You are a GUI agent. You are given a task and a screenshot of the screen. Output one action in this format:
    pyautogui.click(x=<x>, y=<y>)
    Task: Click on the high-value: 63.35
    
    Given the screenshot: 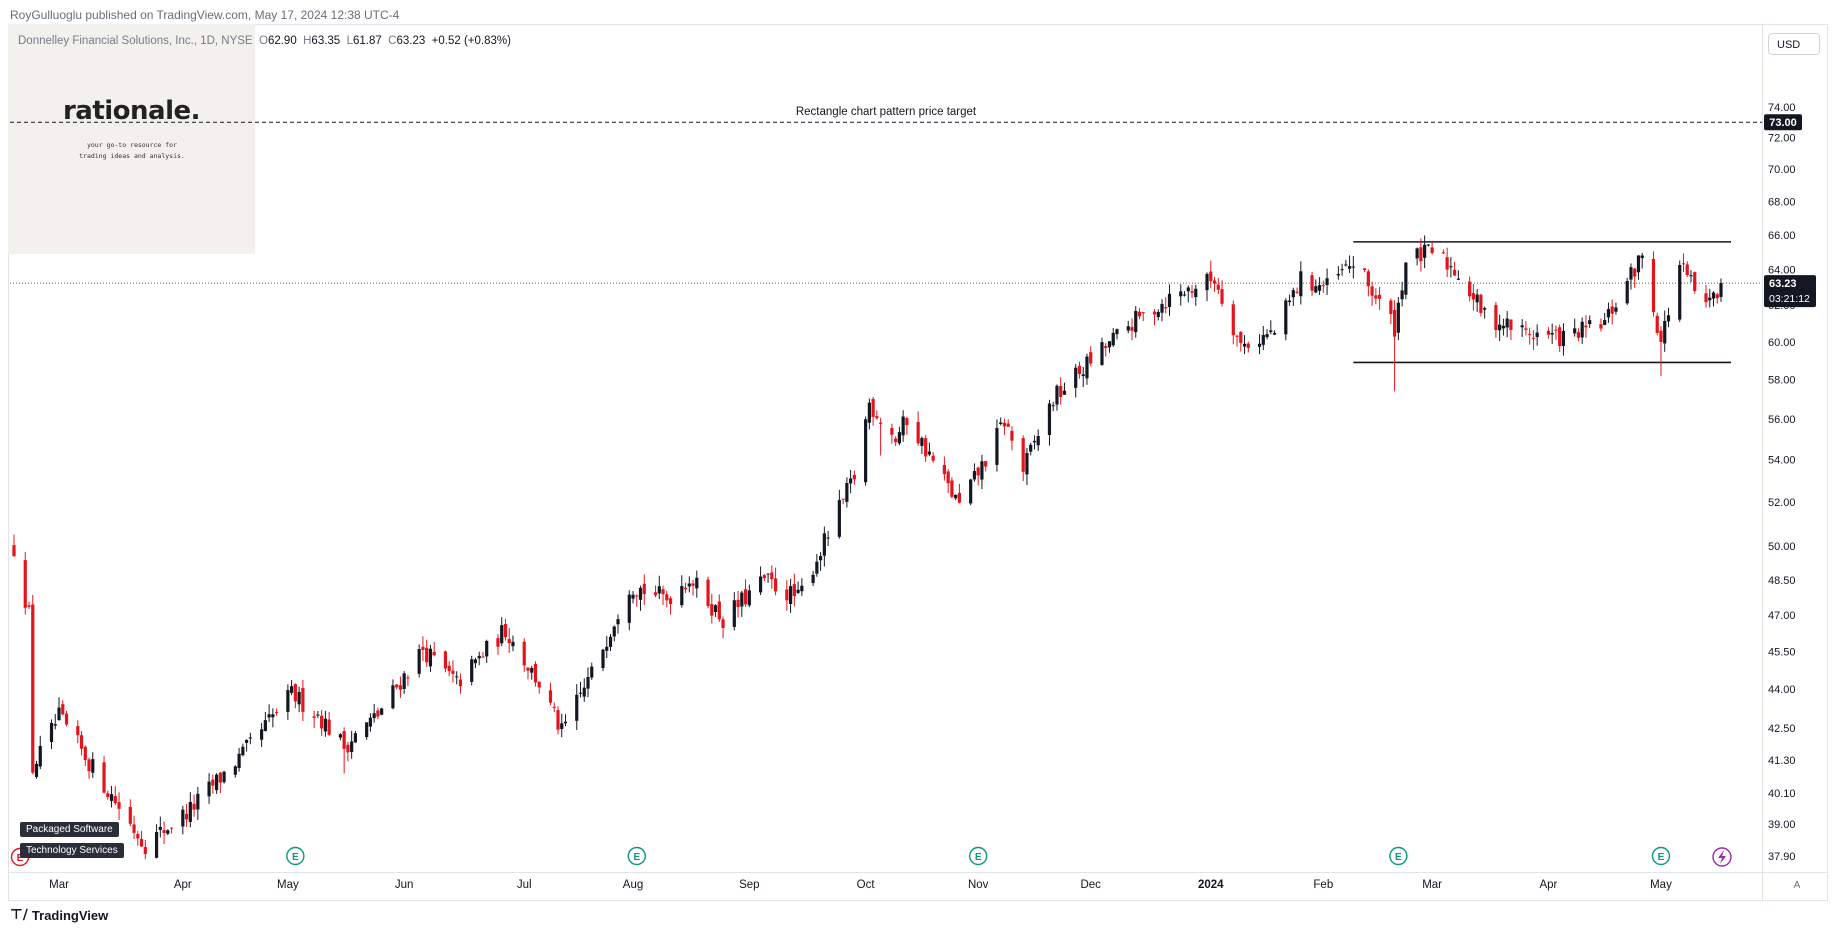 What is the action you would take?
    pyautogui.click(x=326, y=41)
    